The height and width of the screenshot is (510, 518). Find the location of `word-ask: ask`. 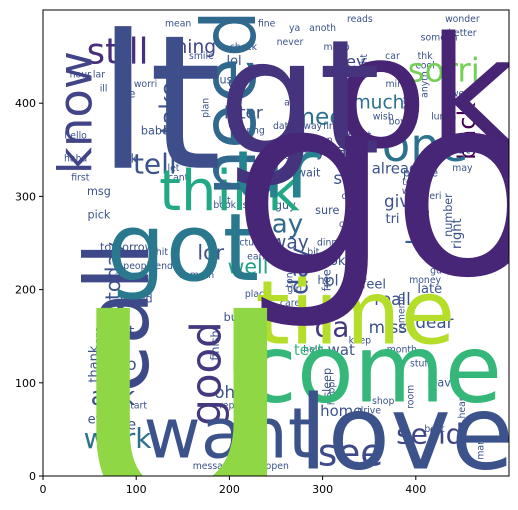

word-ask: ask is located at coordinates (114, 397).